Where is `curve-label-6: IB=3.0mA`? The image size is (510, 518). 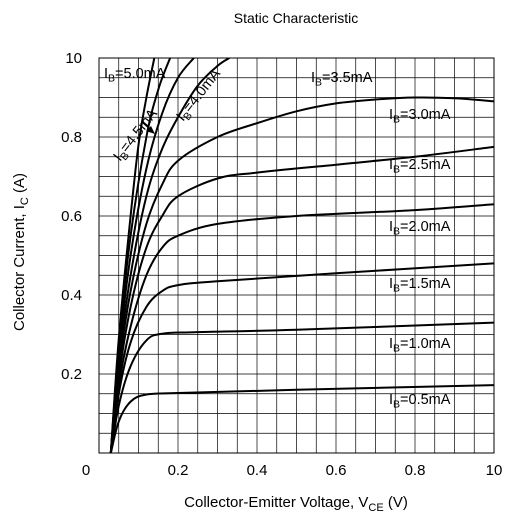
curve-label-6: IB=3.0mA is located at coordinates (420, 116).